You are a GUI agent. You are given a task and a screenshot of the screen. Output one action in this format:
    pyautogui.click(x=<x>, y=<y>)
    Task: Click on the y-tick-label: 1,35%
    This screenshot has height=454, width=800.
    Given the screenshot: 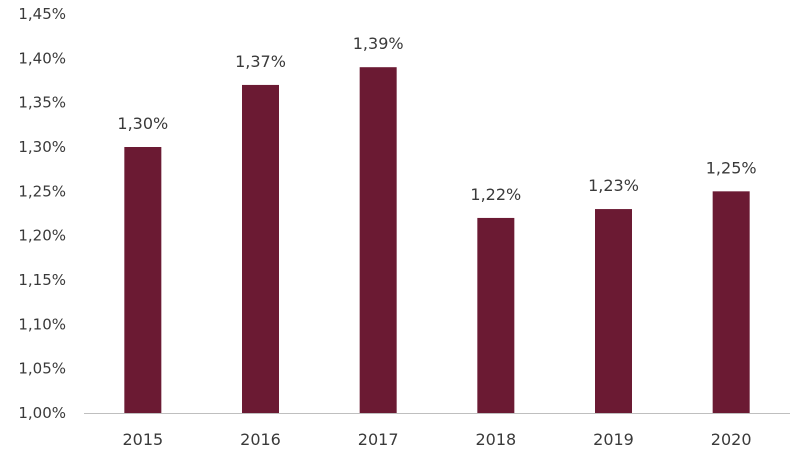 What is the action you would take?
    pyautogui.click(x=42, y=103)
    